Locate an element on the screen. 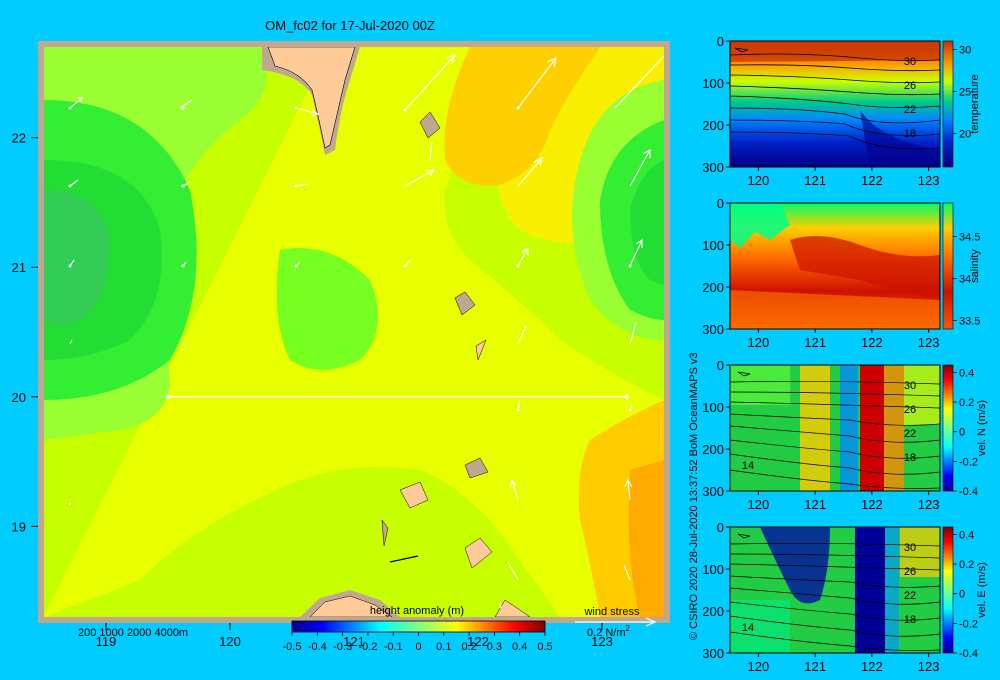  vel-n-ticks: 0.4 0.2 0 -0.2 -0.4 is located at coordinates (965, 432).